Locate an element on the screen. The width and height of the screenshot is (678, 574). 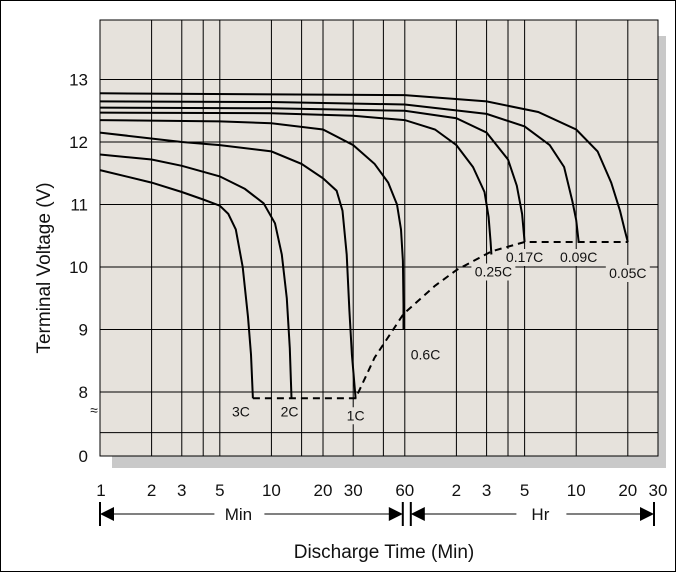
curve-label: 3C is located at coordinates (241, 411).